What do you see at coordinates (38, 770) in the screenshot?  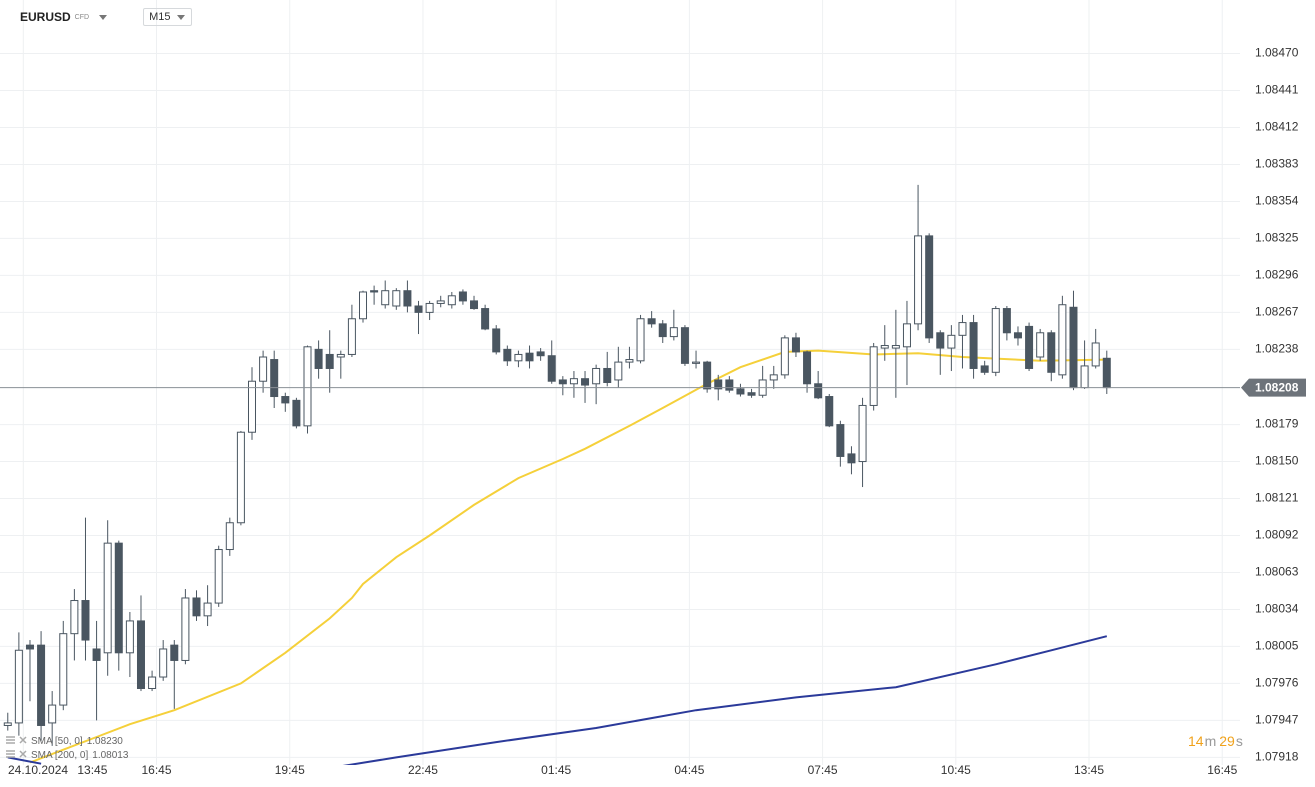 I see `start-date: 24.10.2024` at bounding box center [38, 770].